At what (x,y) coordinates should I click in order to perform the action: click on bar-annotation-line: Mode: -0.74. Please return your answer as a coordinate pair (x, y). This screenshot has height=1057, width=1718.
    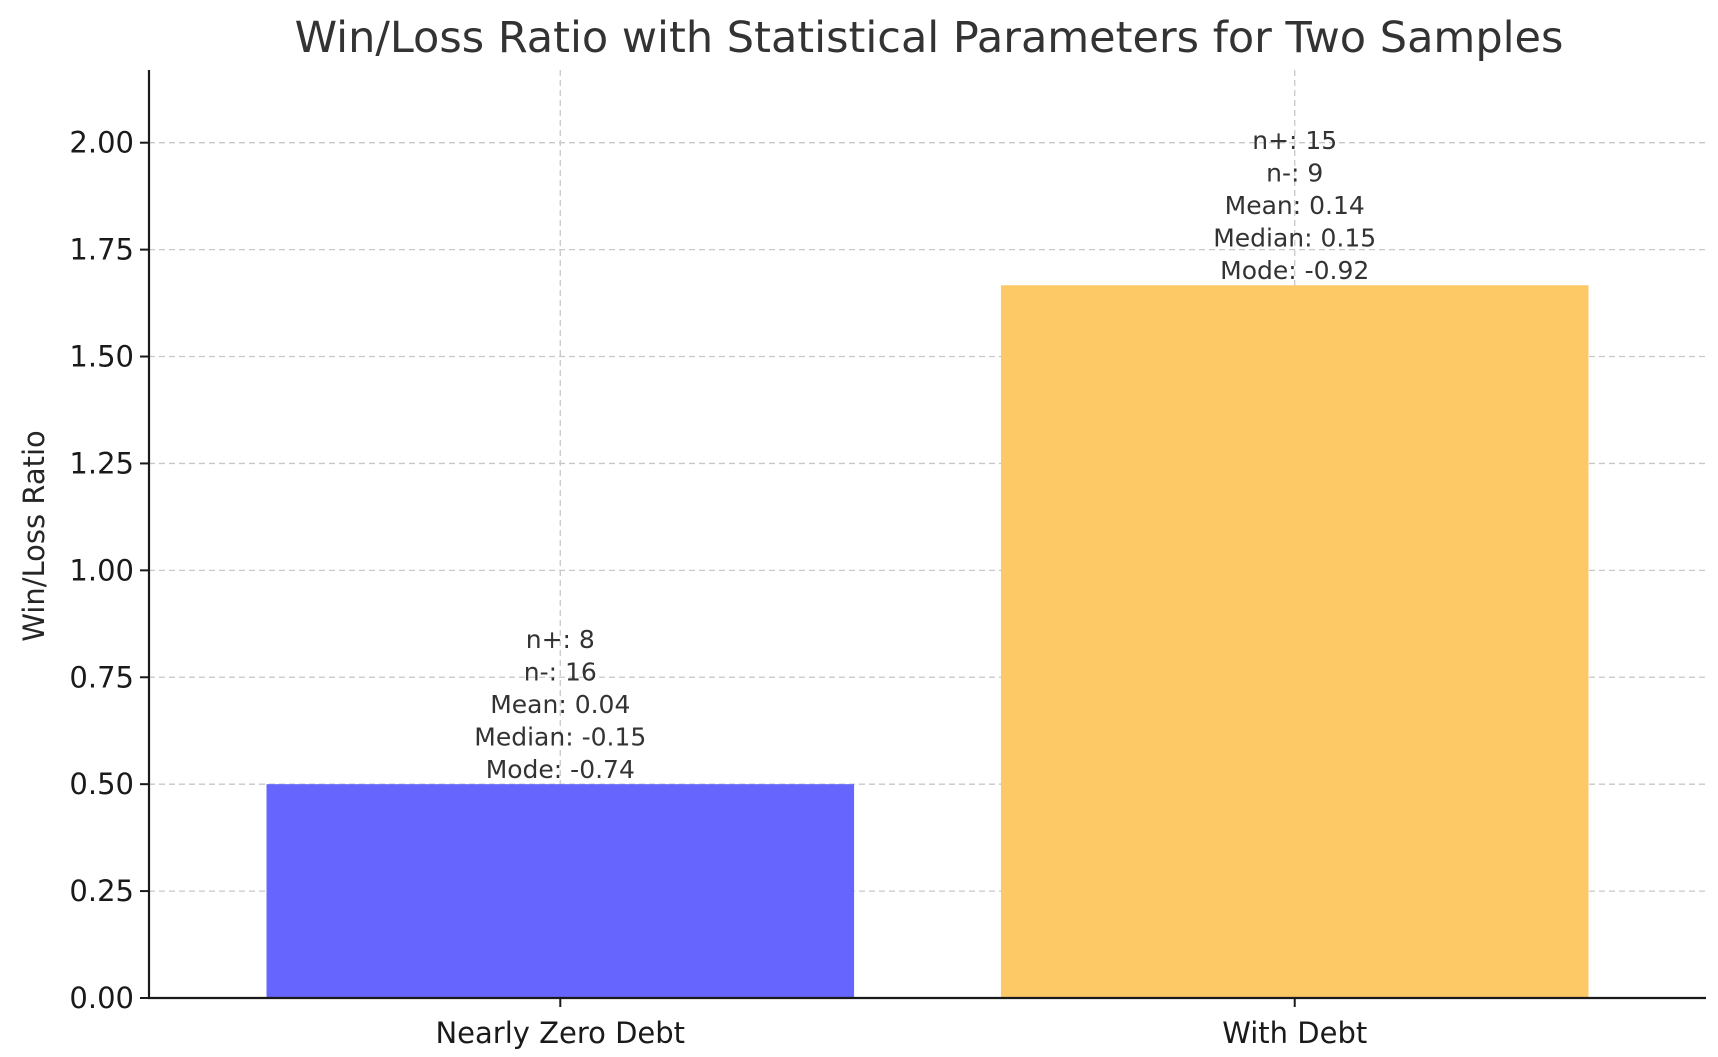
    Looking at the image, I should click on (560, 769).